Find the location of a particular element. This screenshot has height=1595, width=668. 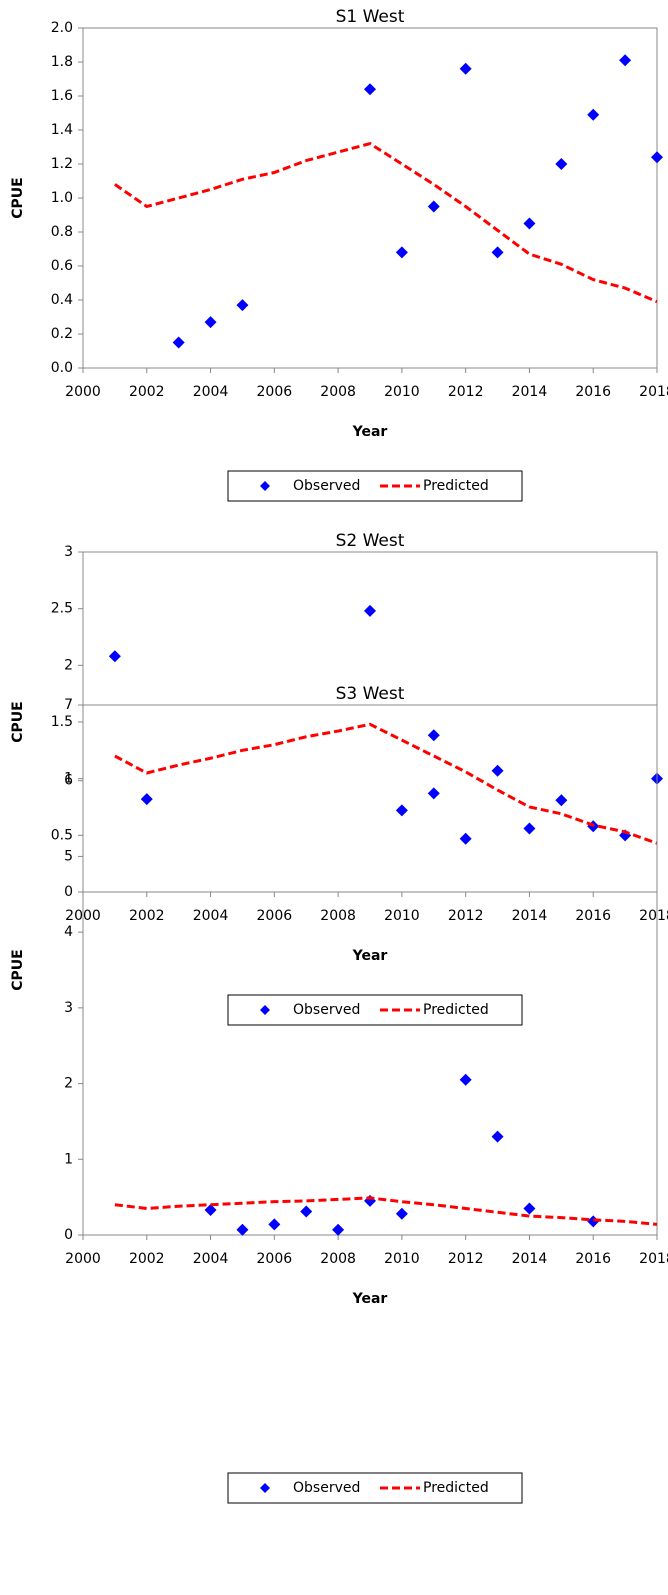

y-tick-label: 1.6 is located at coordinates (62, 96).